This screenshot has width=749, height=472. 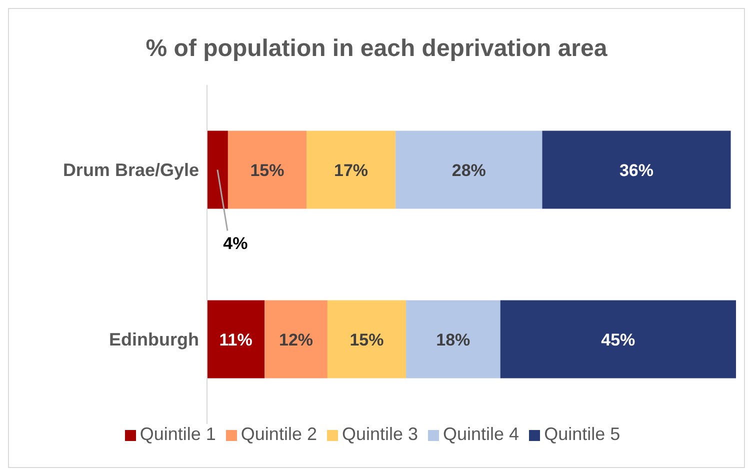 What do you see at coordinates (481, 434) in the screenshot?
I see `legend-label: Quintile 4` at bounding box center [481, 434].